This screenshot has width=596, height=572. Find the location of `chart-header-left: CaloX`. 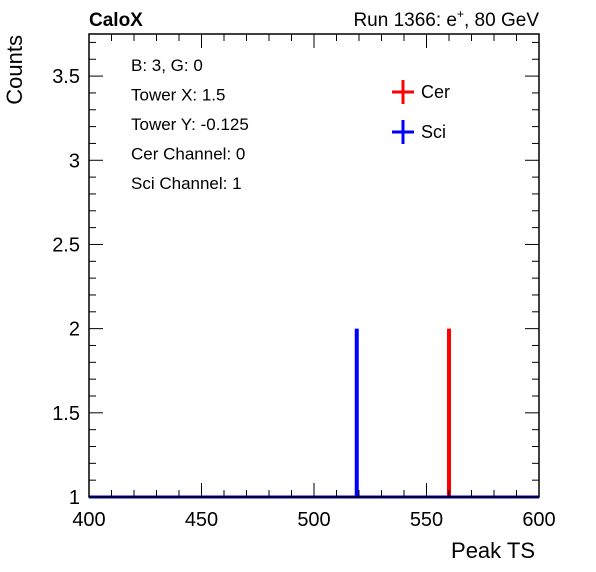

chart-header-left: CaloX is located at coordinates (116, 20).